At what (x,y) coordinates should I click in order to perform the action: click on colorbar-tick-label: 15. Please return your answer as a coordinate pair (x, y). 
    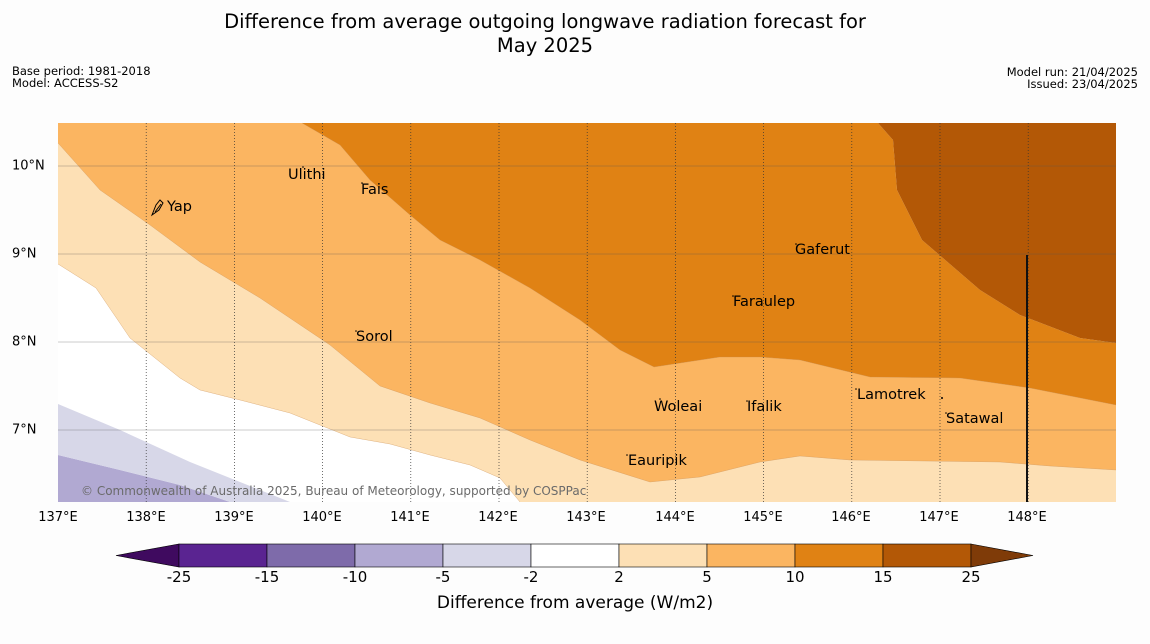
    Looking at the image, I should click on (883, 577).